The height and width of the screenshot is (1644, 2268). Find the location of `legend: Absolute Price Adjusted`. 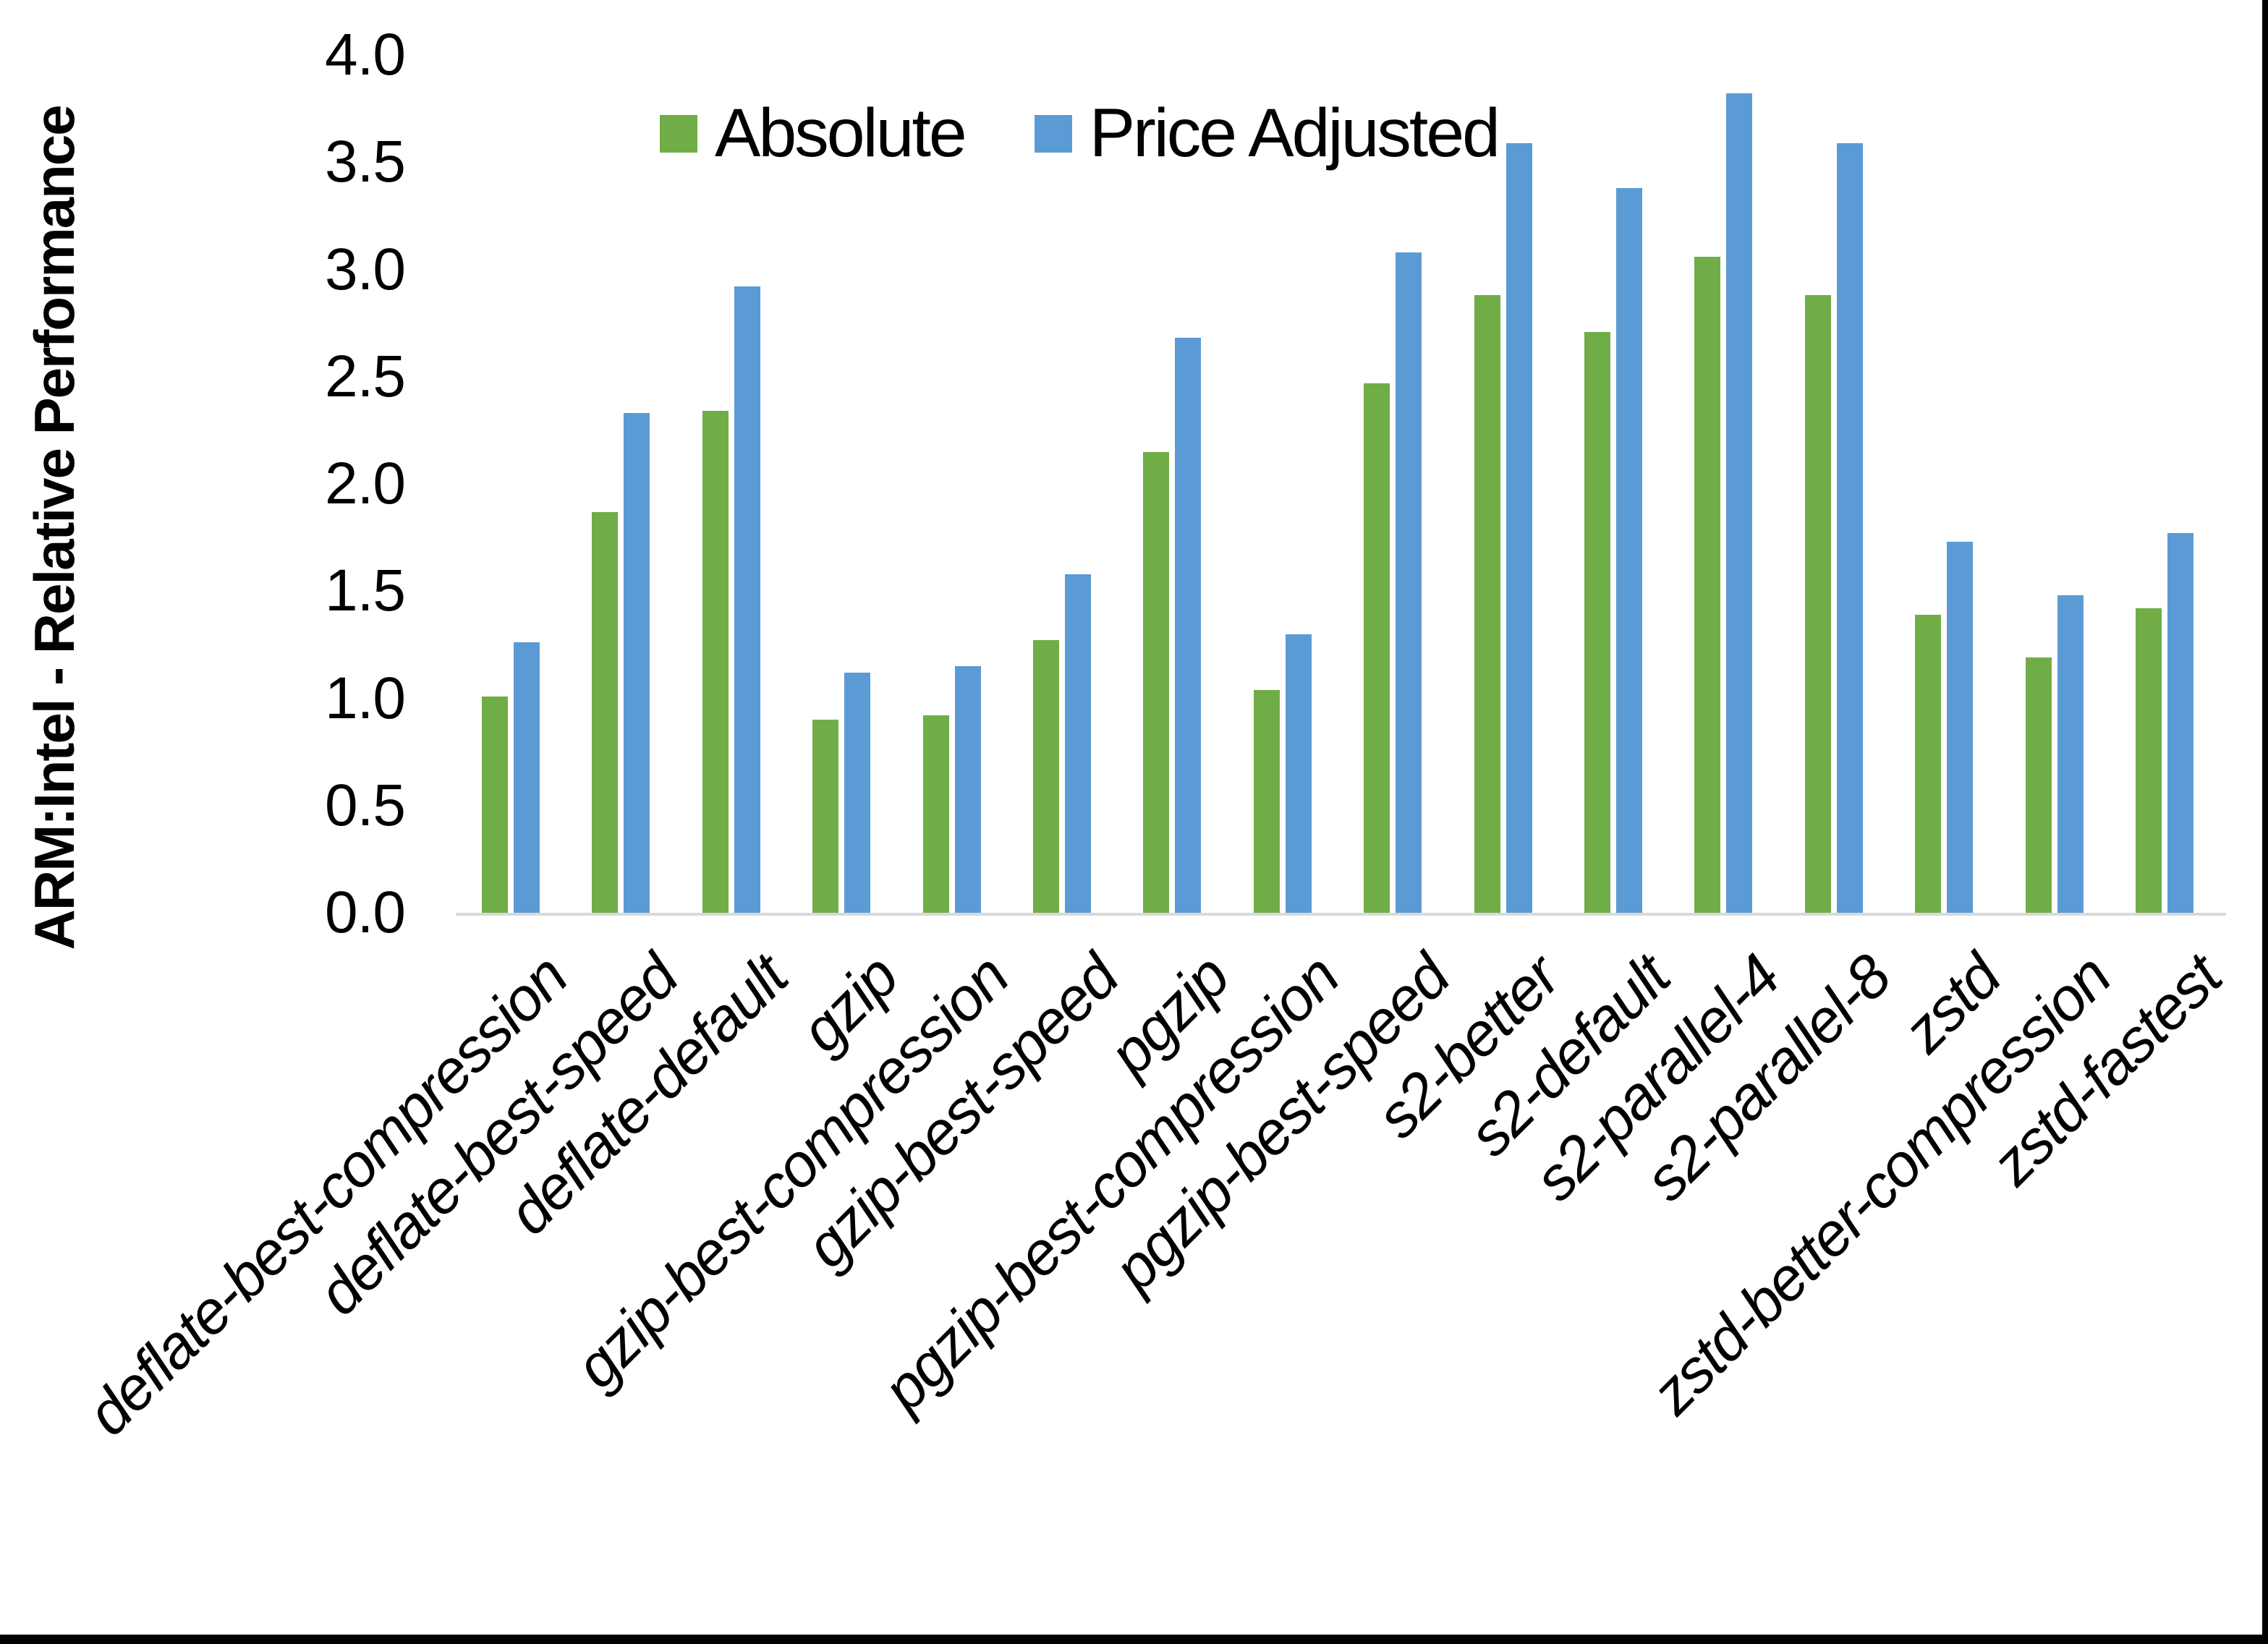

legend: Absolute Price Adjusted is located at coordinates (1080, 133).